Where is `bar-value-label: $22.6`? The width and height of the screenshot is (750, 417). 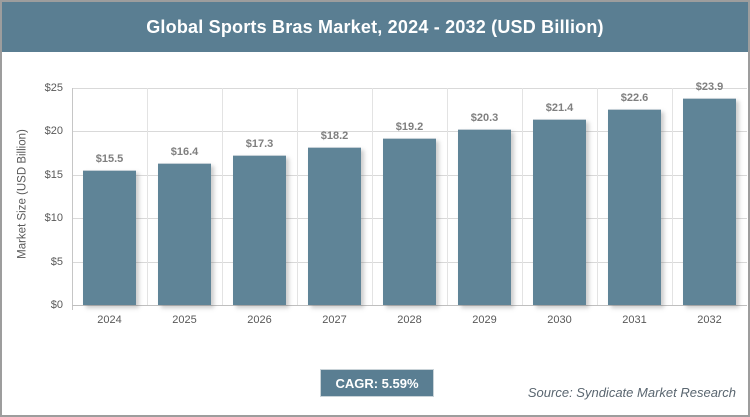
bar-value-label: $22.6 is located at coordinates (634, 97).